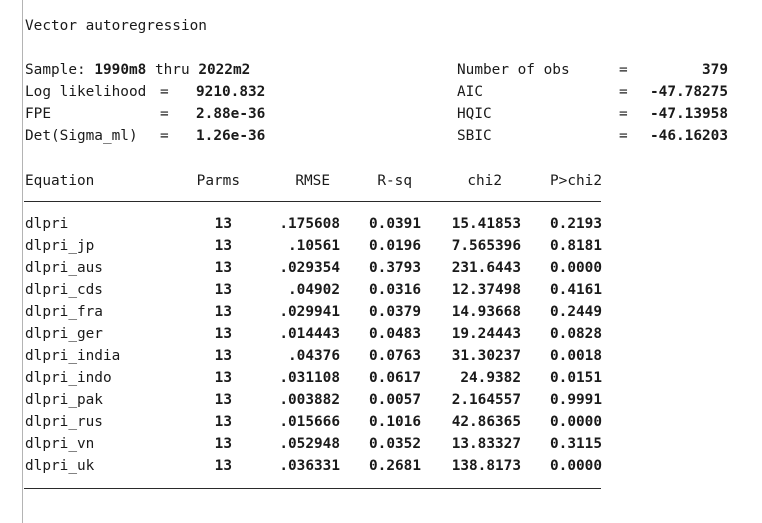 Image resolution: width=762 pixels, height=523 pixels. I want to click on cell-chi2: 2.164557, so click(486, 400).